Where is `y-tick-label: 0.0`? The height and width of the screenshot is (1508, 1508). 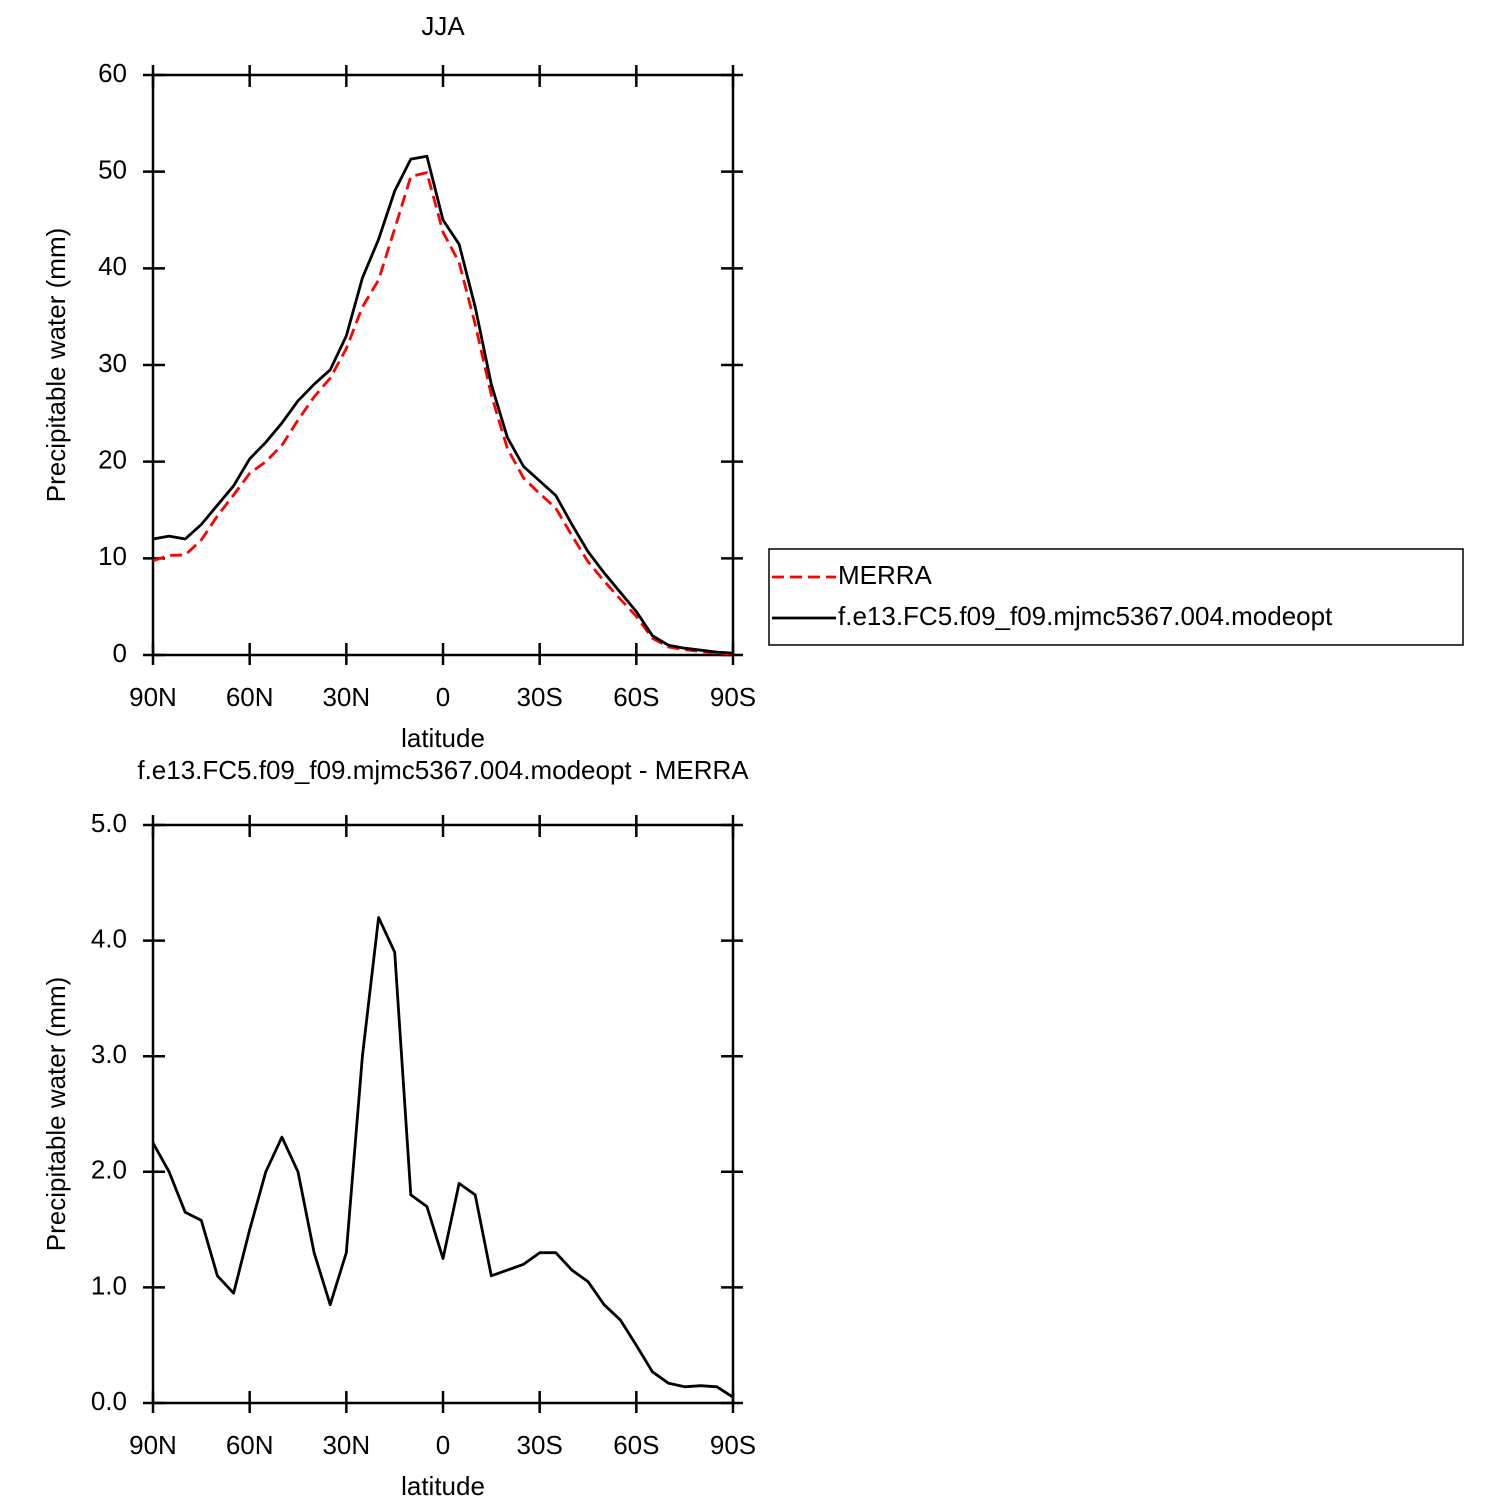
y-tick-label: 0.0 is located at coordinates (109, 1401).